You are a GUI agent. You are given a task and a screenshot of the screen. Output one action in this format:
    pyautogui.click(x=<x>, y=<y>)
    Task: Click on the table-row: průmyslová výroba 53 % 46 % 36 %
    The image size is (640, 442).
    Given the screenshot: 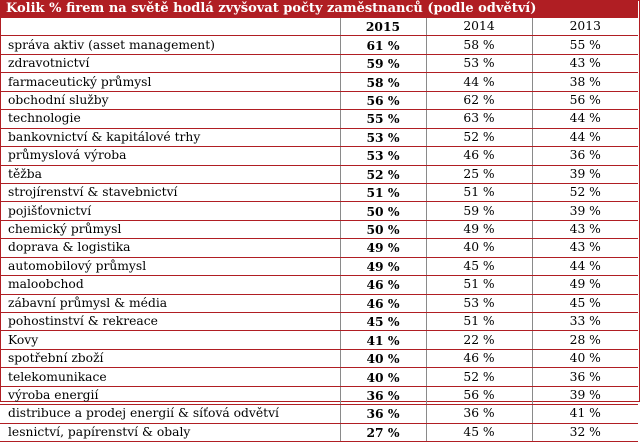 What is the action you would take?
    pyautogui.click(x=319, y=156)
    